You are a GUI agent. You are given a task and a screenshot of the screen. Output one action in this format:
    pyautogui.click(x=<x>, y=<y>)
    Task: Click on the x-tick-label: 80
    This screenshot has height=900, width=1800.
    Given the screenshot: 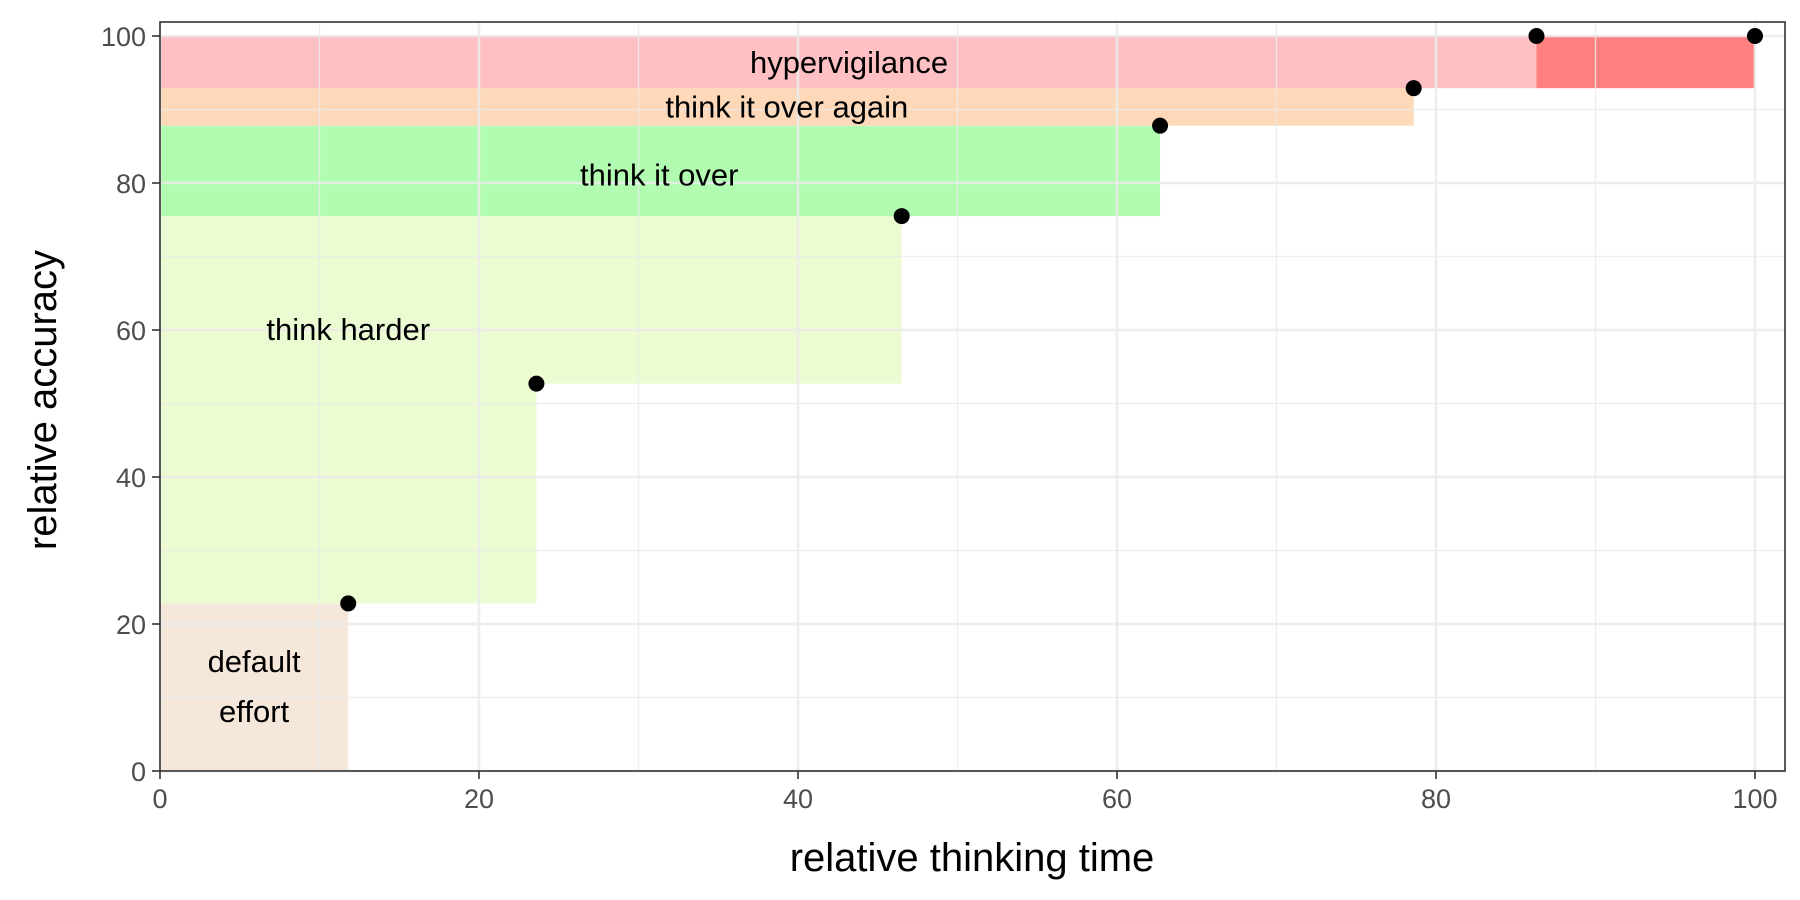 What is the action you would take?
    pyautogui.click(x=1436, y=799)
    